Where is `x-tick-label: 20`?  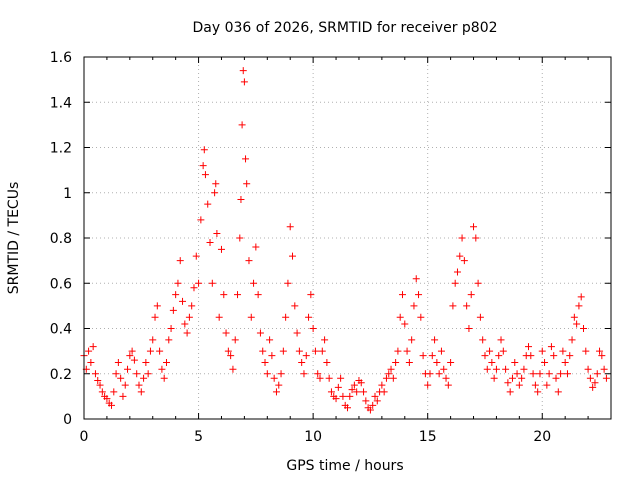 x-tick-label: 20 is located at coordinates (542, 437).